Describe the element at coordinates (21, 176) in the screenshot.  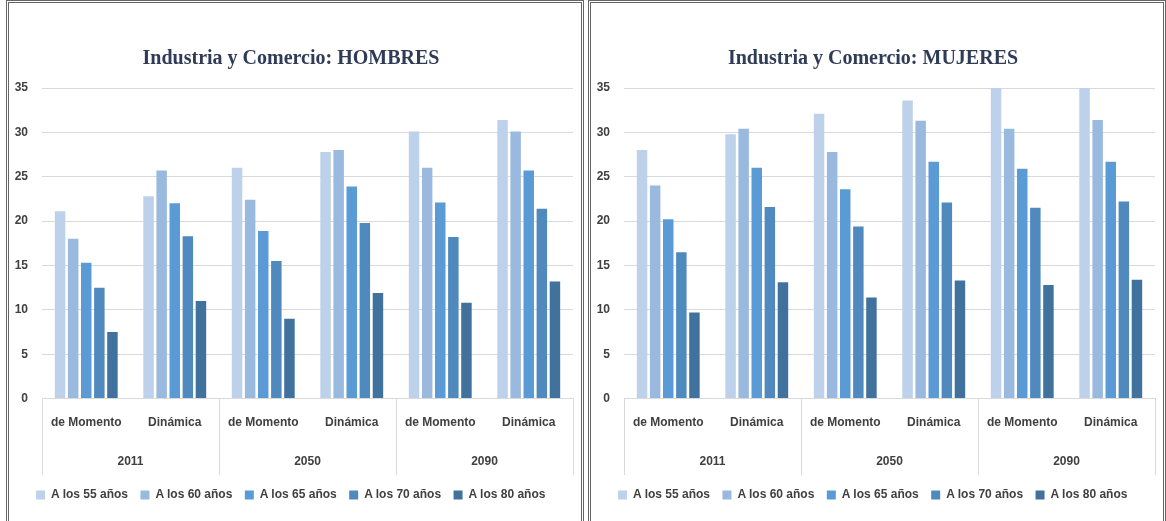
I see `y-tick-label: 25` at that location.